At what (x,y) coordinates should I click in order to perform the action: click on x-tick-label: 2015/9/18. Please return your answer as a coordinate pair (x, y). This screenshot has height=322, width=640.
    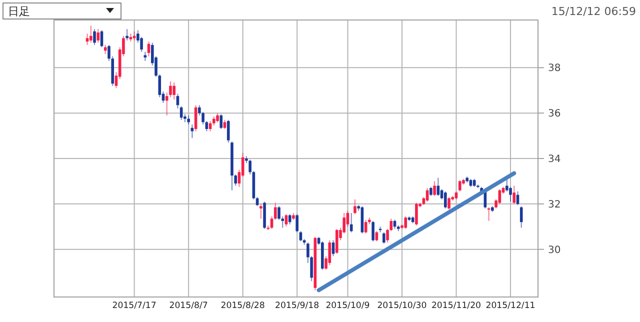
    Looking at the image, I should click on (297, 306).